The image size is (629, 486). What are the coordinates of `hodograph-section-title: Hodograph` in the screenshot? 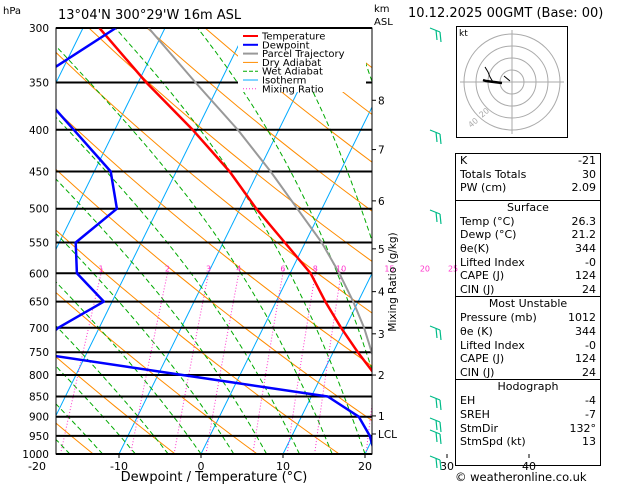 It's located at (528, 386).